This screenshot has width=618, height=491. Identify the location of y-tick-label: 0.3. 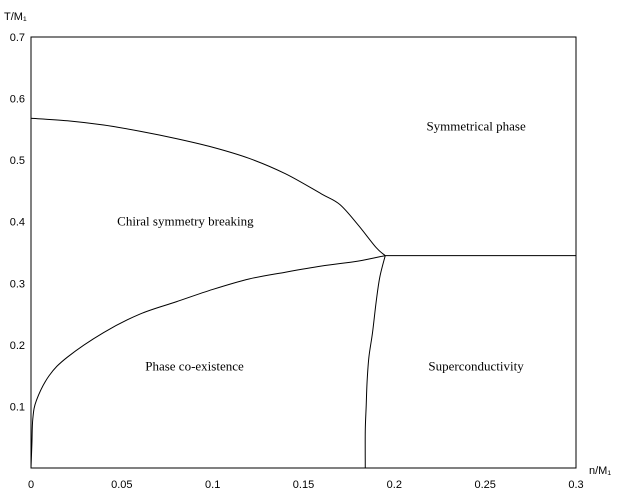
(17, 284).